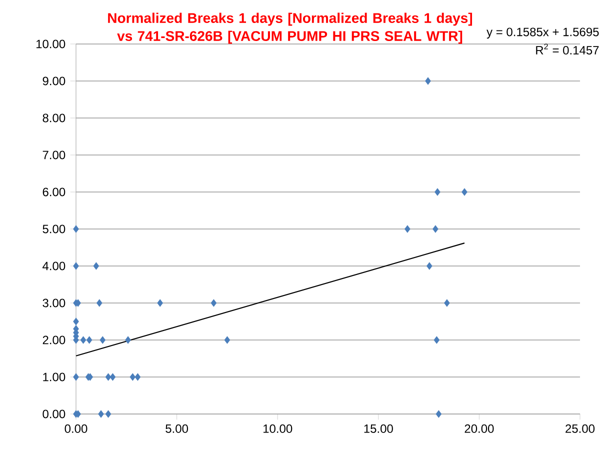 Image resolution: width=610 pixels, height=460 pixels. What do you see at coordinates (542, 33) in the screenshot?
I see `text: y = 0.1585x + 1.5695` at bounding box center [542, 33].